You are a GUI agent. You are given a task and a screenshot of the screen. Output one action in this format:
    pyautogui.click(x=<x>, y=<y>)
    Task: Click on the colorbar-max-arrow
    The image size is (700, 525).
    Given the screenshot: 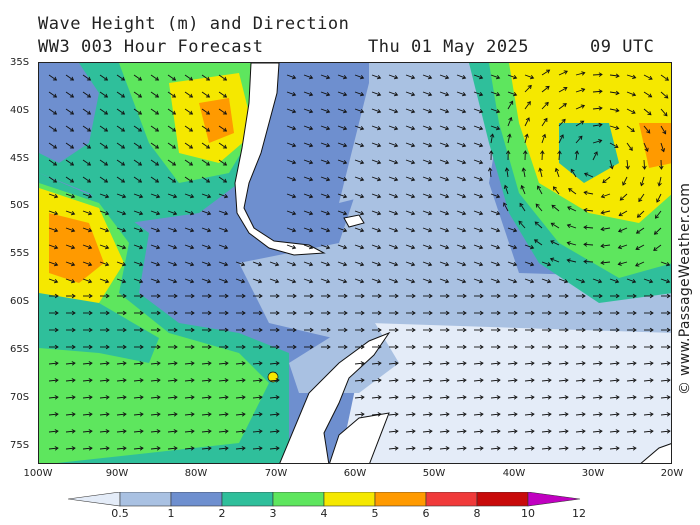 What is the action you would take?
    pyautogui.click(x=554, y=499)
    